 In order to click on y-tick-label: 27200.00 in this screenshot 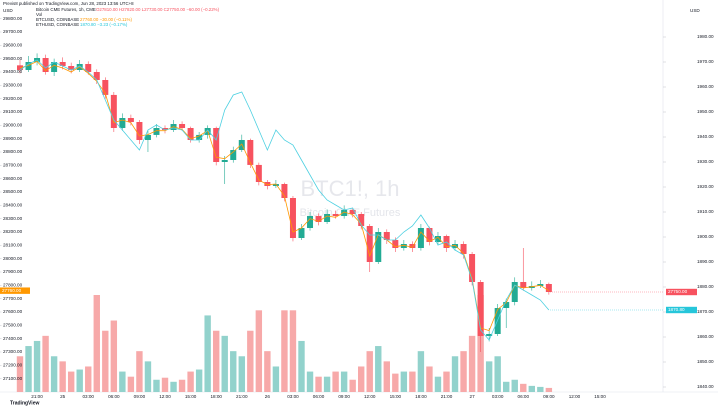, I will do `click(13, 365)`.